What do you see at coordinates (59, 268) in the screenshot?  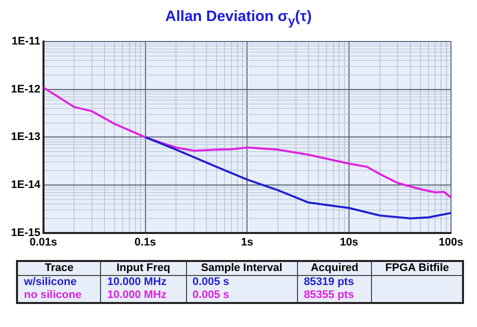 I see `text: Trace` at bounding box center [59, 268].